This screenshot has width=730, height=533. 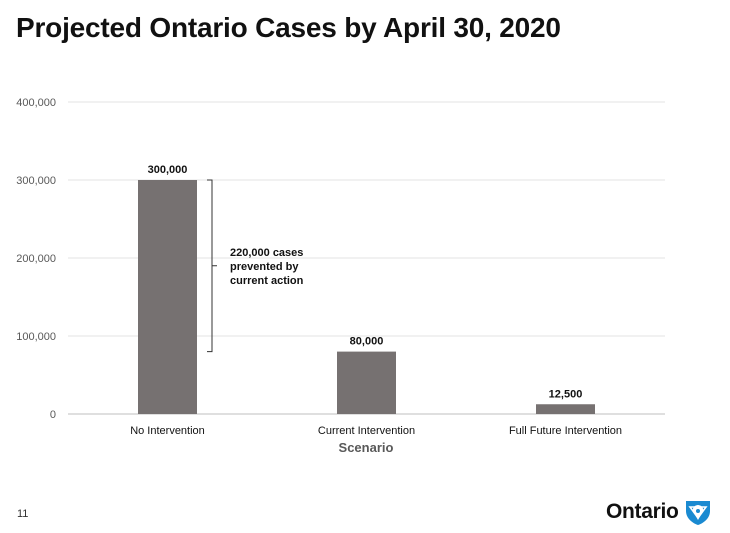 What do you see at coordinates (642, 511) in the screenshot?
I see `logo-wordmark: Ontario` at bounding box center [642, 511].